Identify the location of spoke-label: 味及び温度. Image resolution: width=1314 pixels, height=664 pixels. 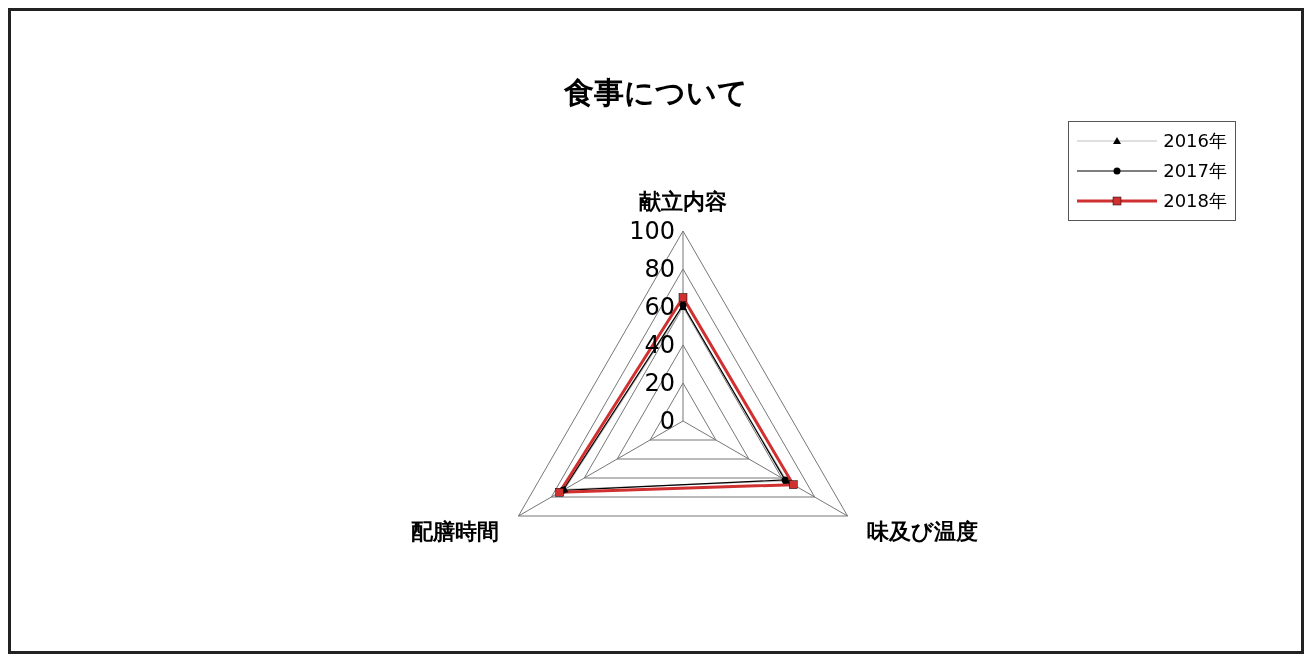
(922, 531).